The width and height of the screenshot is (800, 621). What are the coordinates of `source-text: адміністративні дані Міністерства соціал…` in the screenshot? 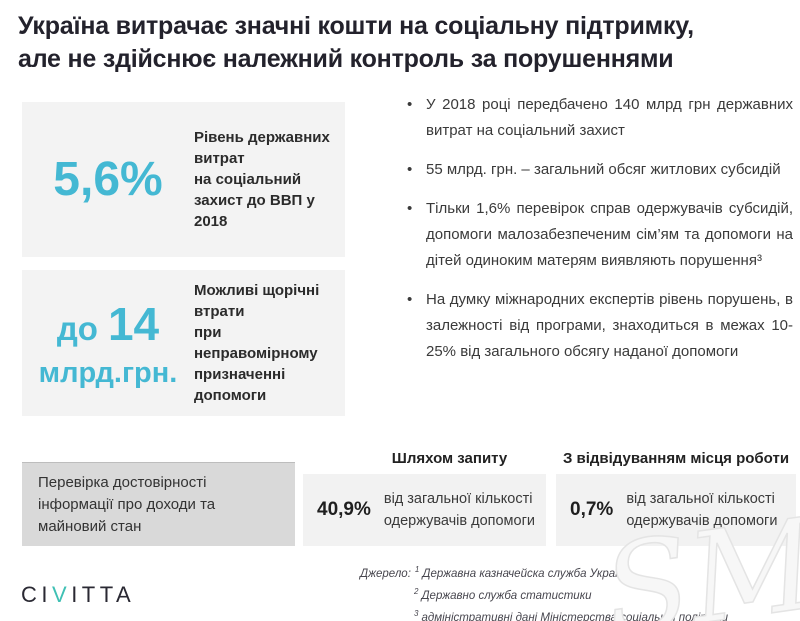 It's located at (575, 616).